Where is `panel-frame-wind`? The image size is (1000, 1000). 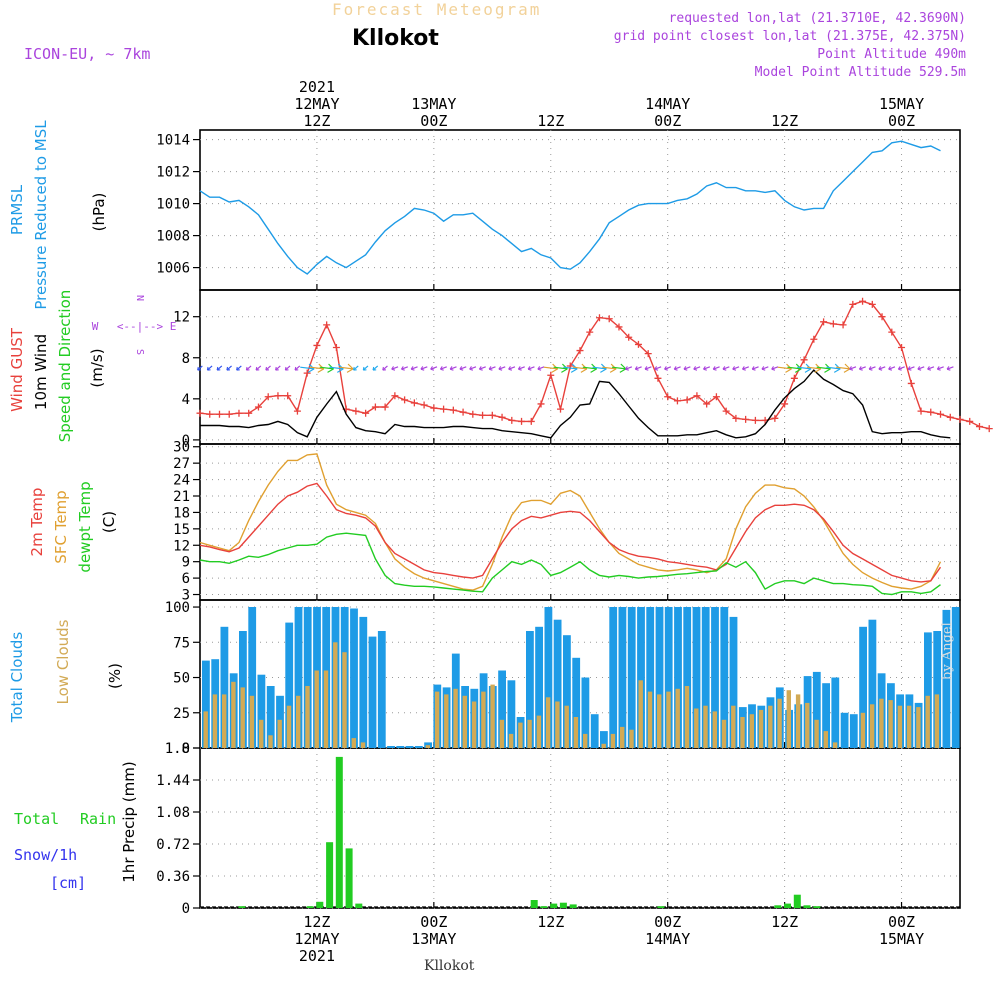 panel-frame-wind is located at coordinates (580, 367).